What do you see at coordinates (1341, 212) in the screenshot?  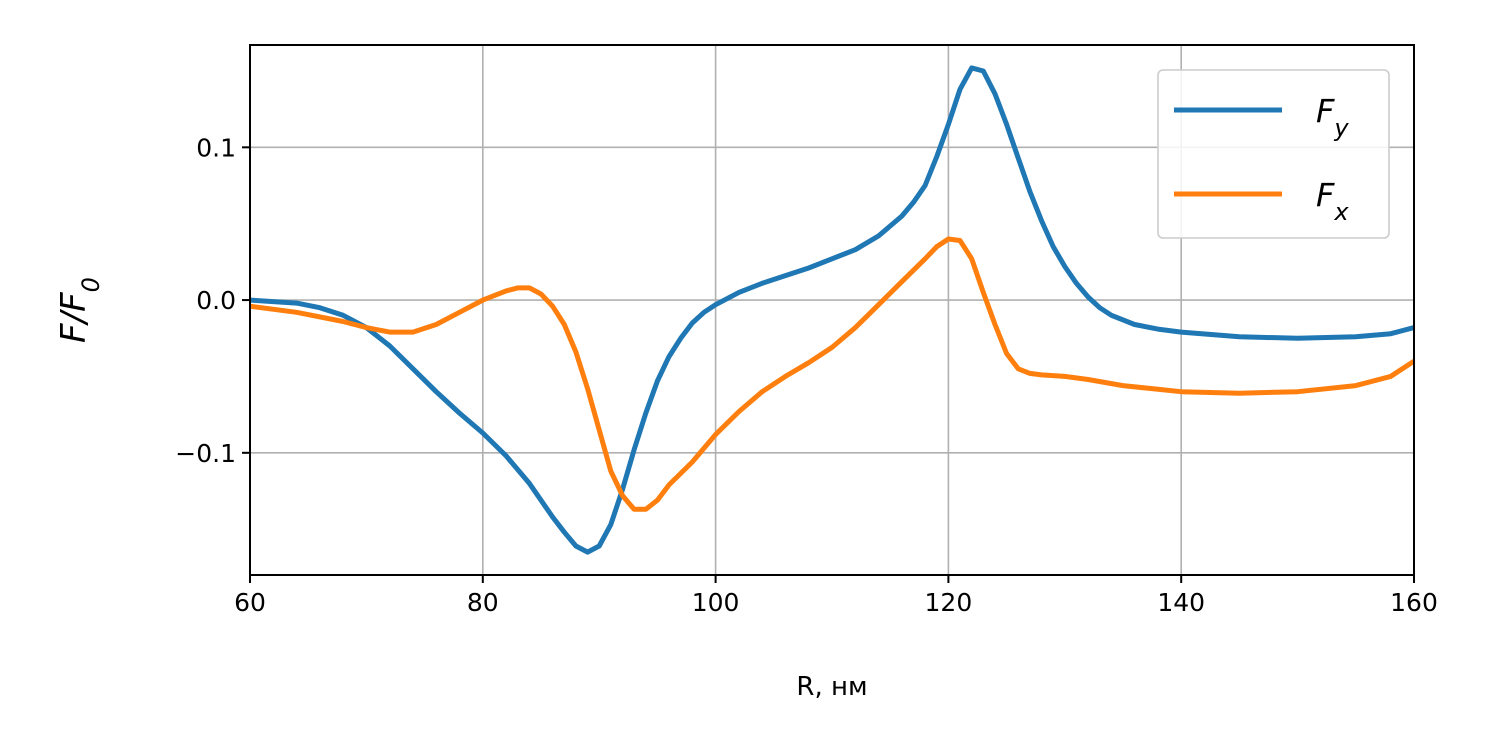 I see `legend-label-fx-sub: x` at bounding box center [1341, 212].